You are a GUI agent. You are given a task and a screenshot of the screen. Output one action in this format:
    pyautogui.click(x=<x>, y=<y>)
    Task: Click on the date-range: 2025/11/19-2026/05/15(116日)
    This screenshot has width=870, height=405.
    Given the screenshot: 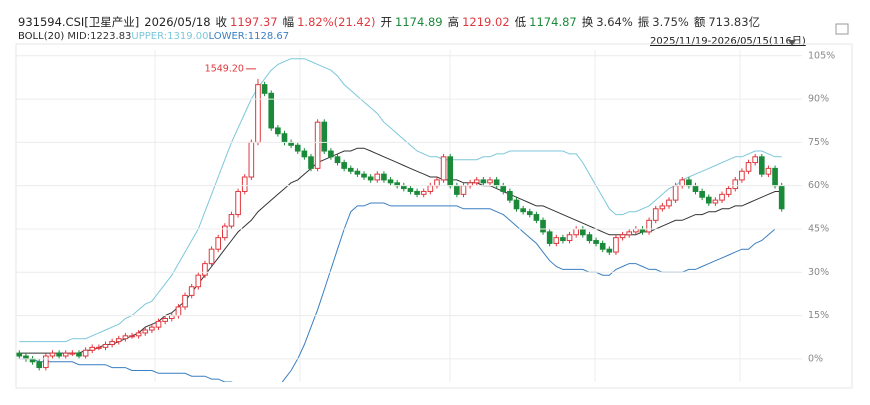 What is the action you would take?
    pyautogui.click(x=728, y=41)
    